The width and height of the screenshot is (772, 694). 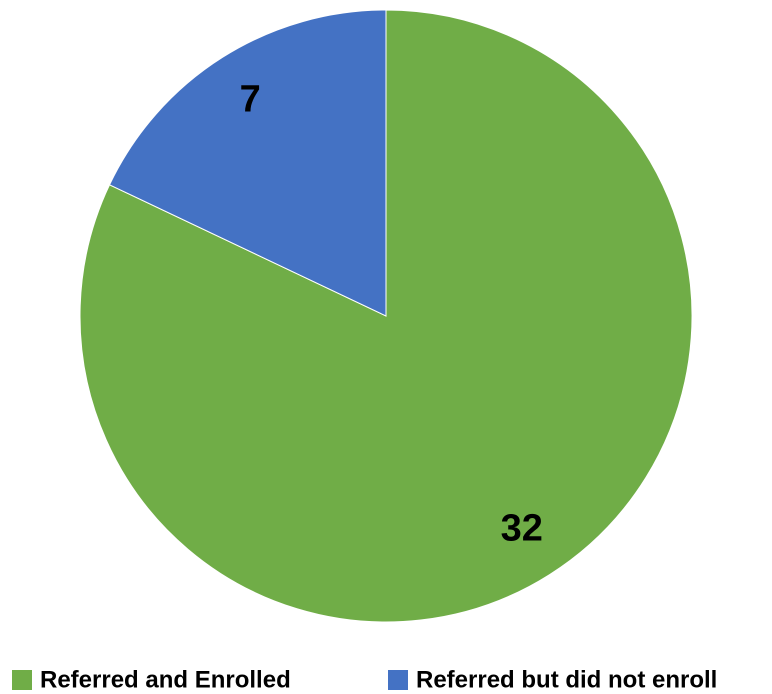 What do you see at coordinates (522, 529) in the screenshot?
I see `data-label: 32` at bounding box center [522, 529].